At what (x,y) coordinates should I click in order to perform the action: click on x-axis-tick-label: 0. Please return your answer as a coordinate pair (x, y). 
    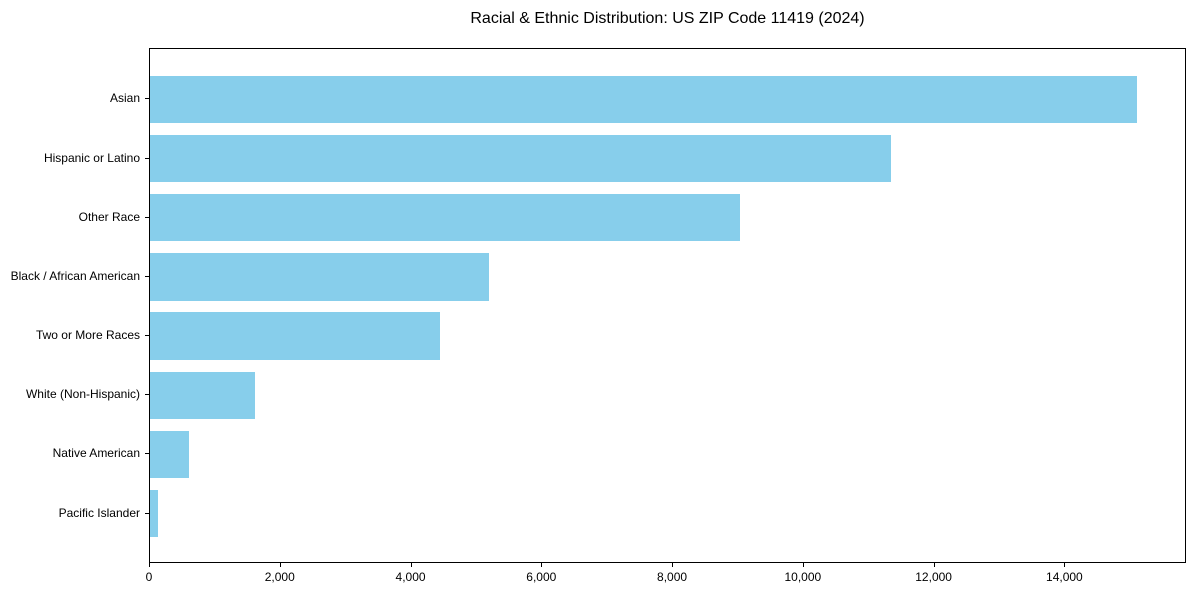
    Looking at the image, I should click on (149, 577).